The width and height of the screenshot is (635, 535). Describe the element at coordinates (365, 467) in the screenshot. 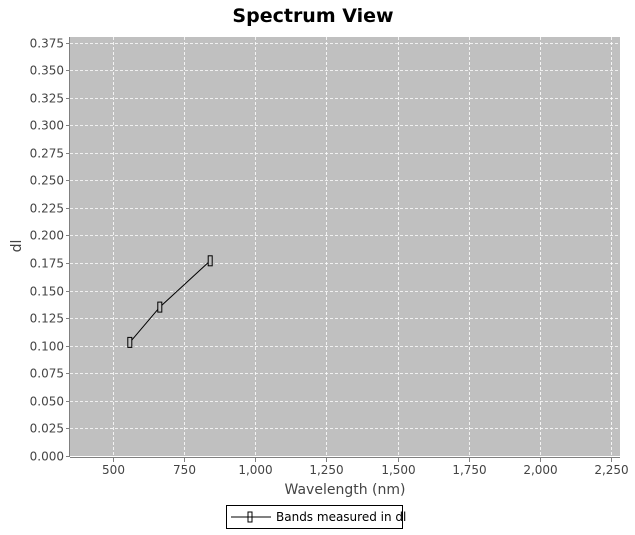

I see `x-axis-ticks: 500 750 1,000 1,250 1,500 1,750 2,000 2,250` at that location.